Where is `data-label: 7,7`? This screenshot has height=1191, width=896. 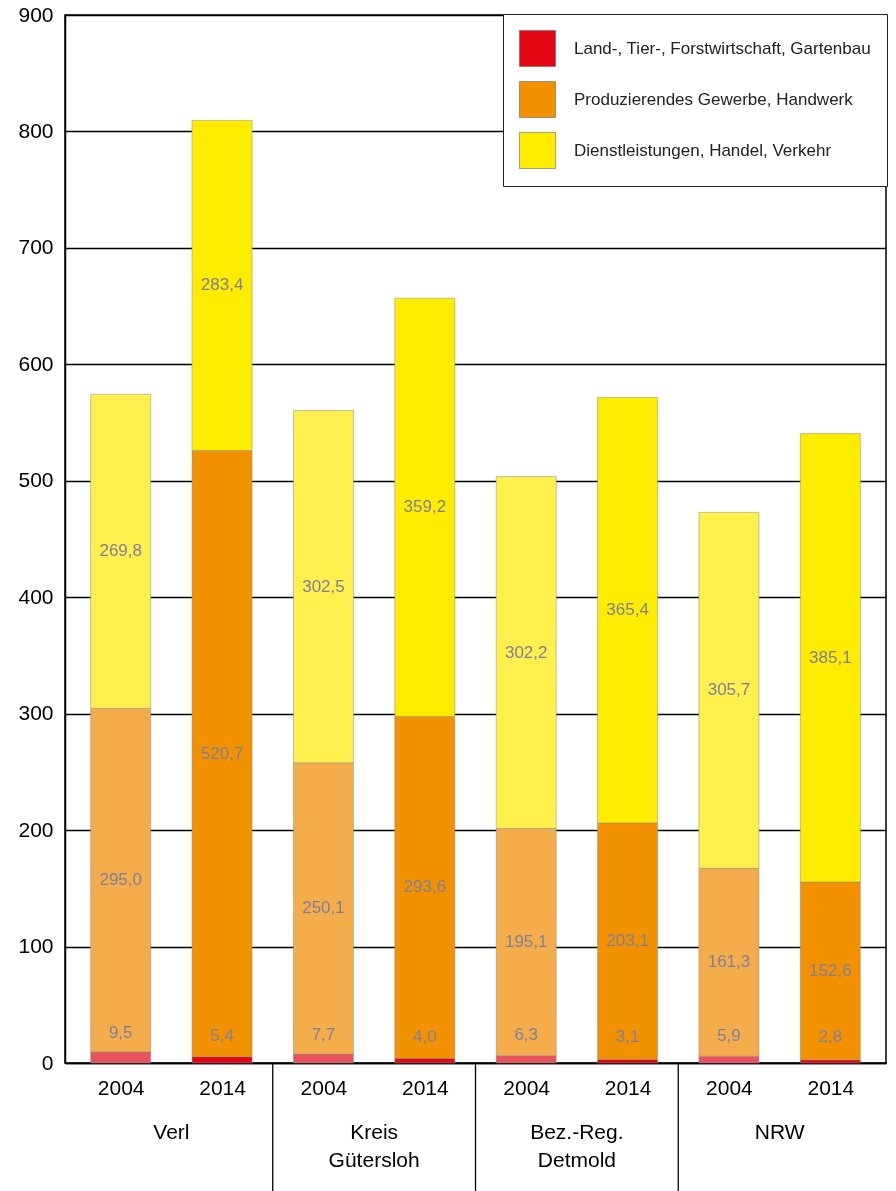 data-label: 7,7 is located at coordinates (323, 1034).